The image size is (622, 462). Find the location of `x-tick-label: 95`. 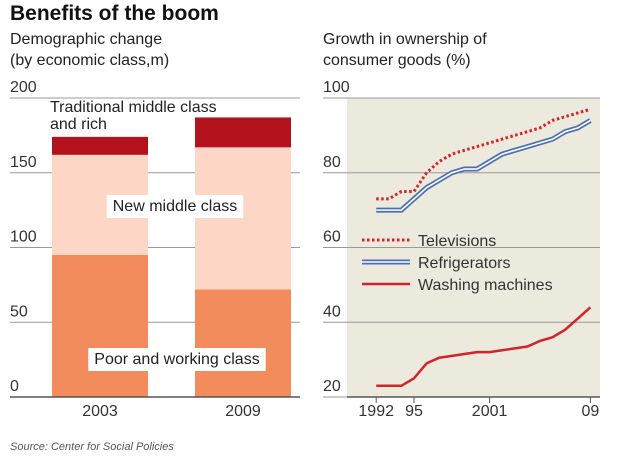

x-tick-label: 95 is located at coordinates (414, 411).